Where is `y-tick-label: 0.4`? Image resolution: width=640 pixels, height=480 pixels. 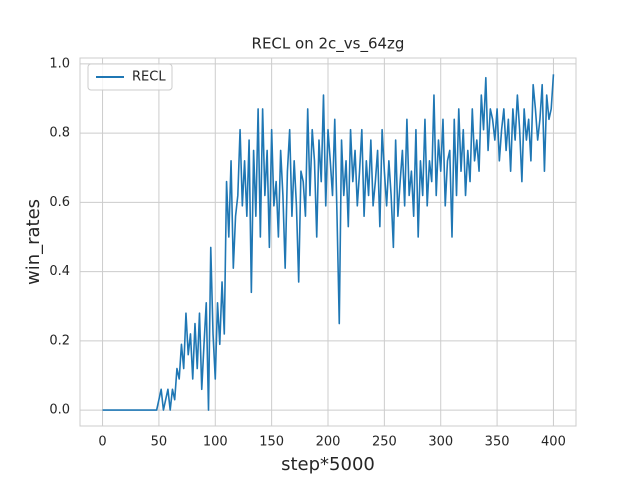 y-tick-label: 0.4 is located at coordinates (59, 271).